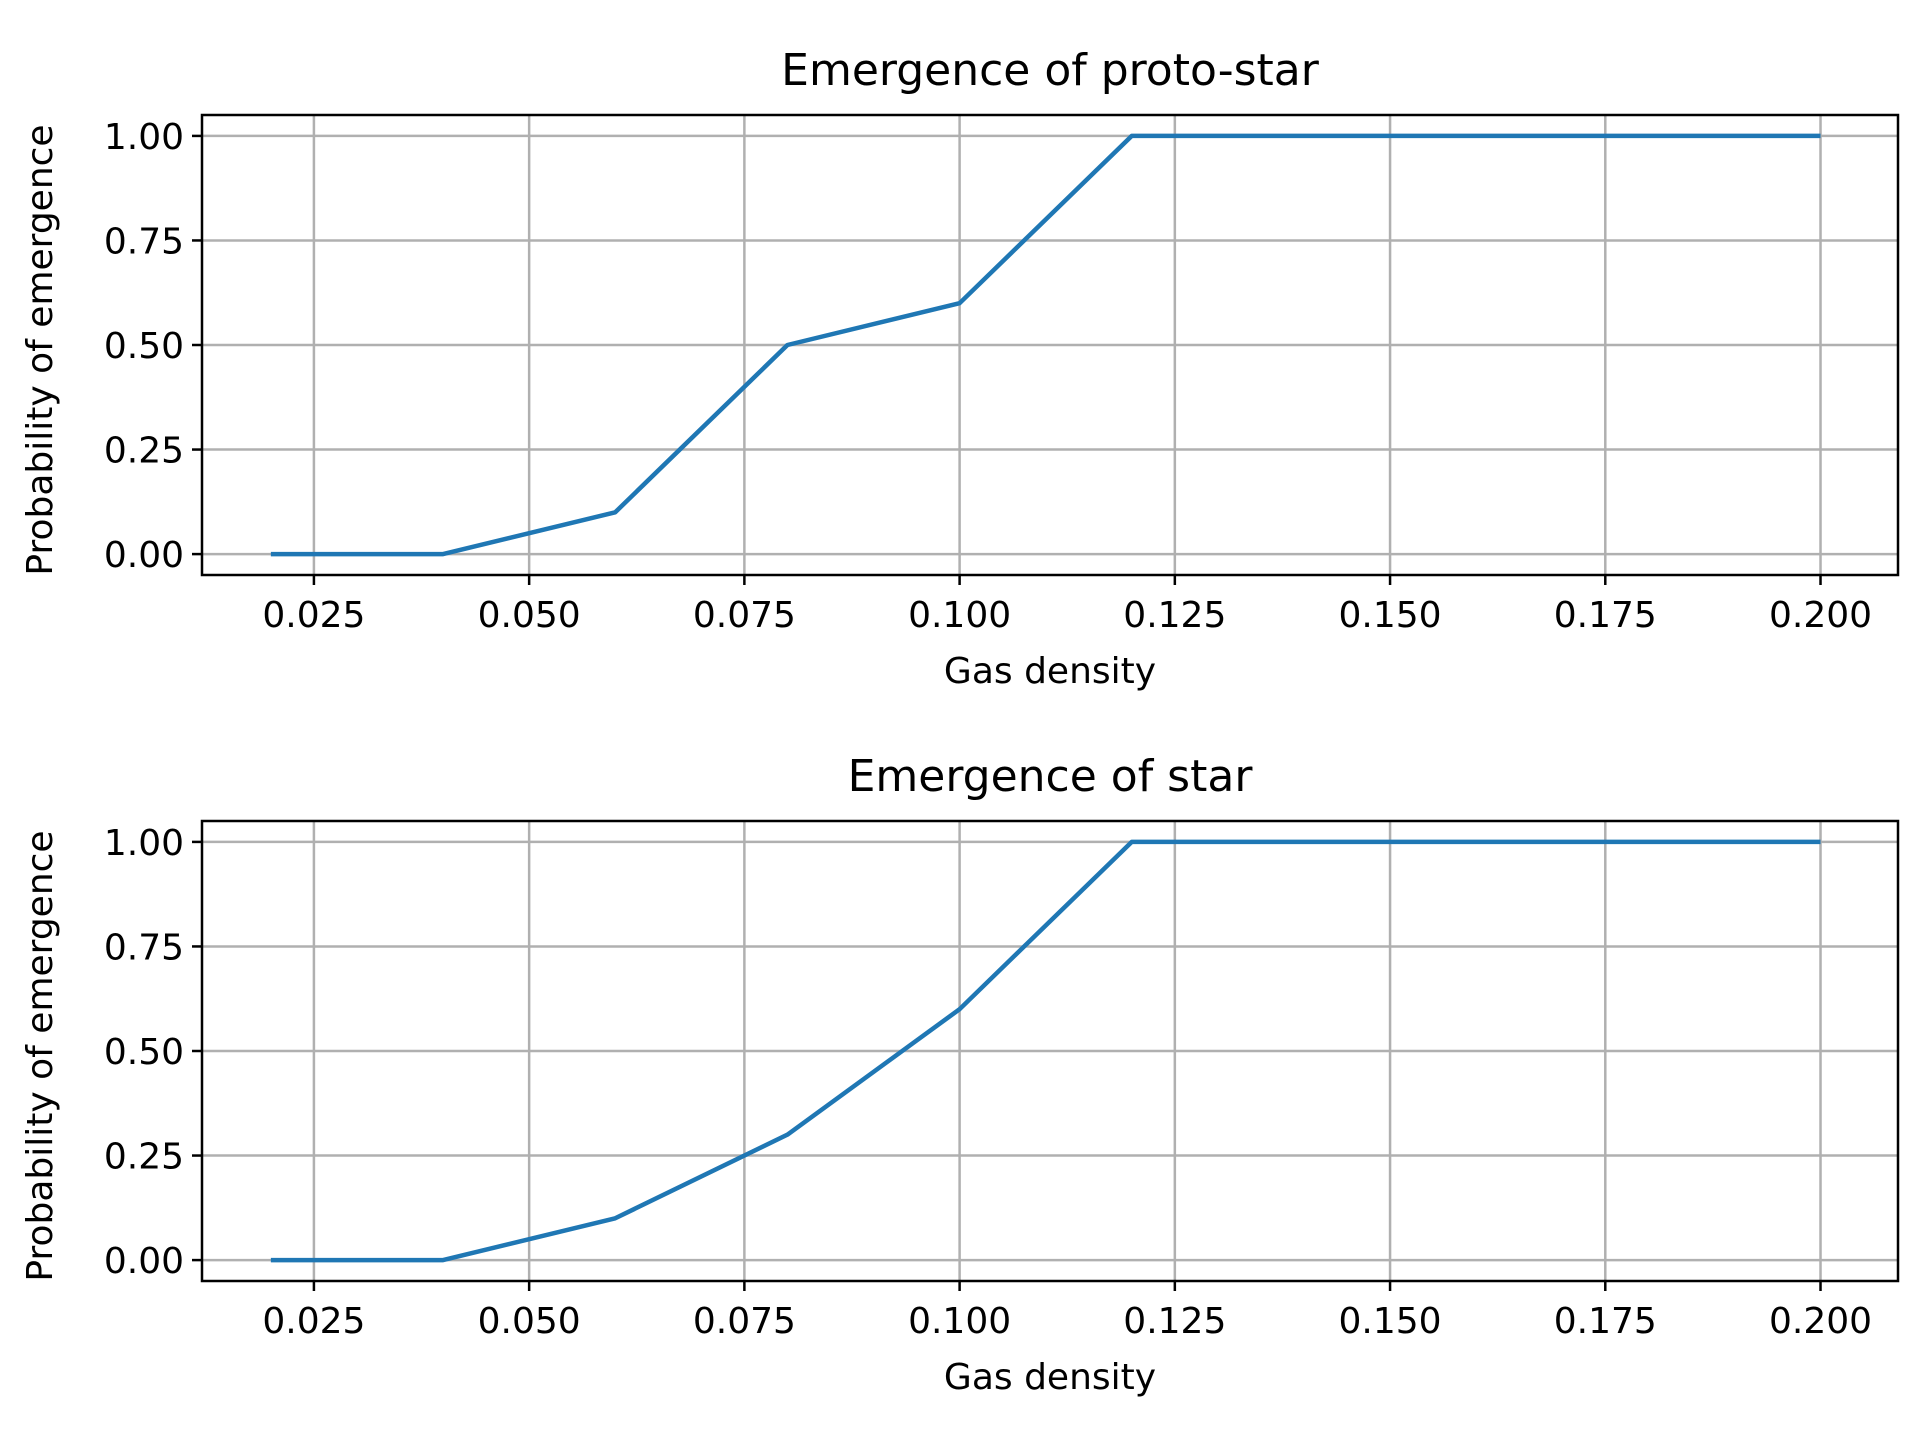 Image resolution: width=1920 pixels, height=1440 pixels. I want to click on chart-title: Emergence of star, so click(1051, 776).